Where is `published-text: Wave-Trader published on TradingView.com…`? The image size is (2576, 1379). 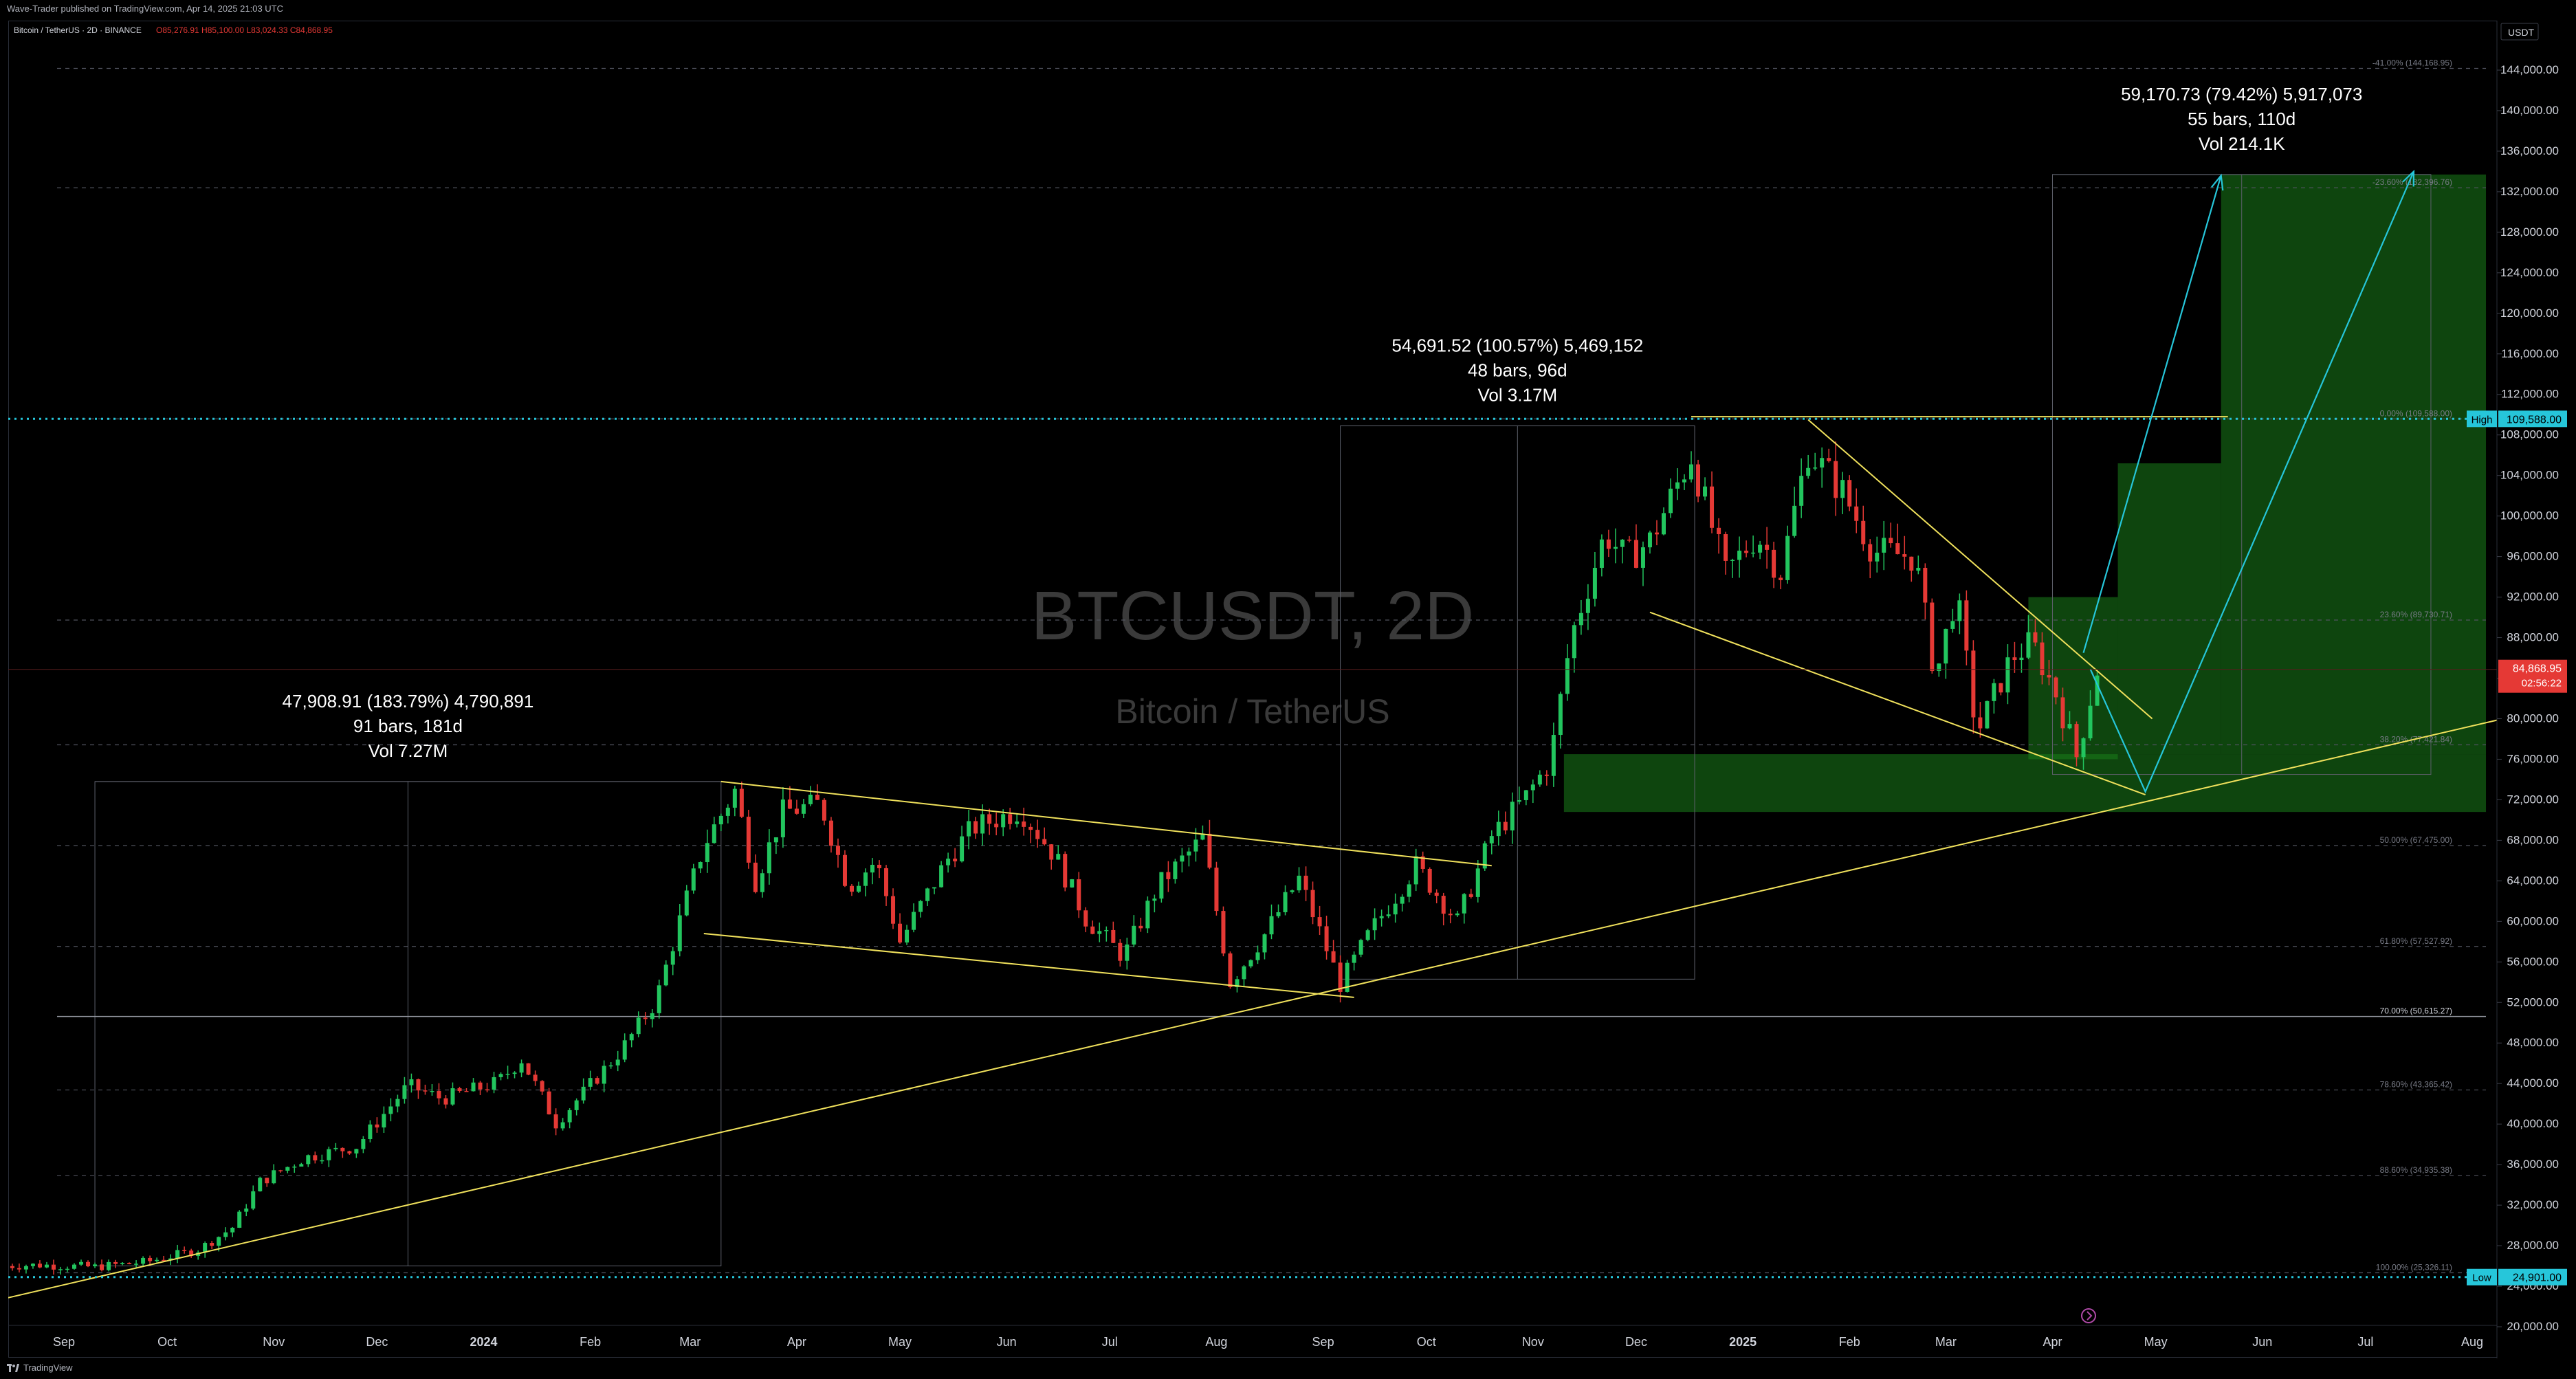
published-text: Wave-Trader published on TradingView.com… is located at coordinates (145, 8).